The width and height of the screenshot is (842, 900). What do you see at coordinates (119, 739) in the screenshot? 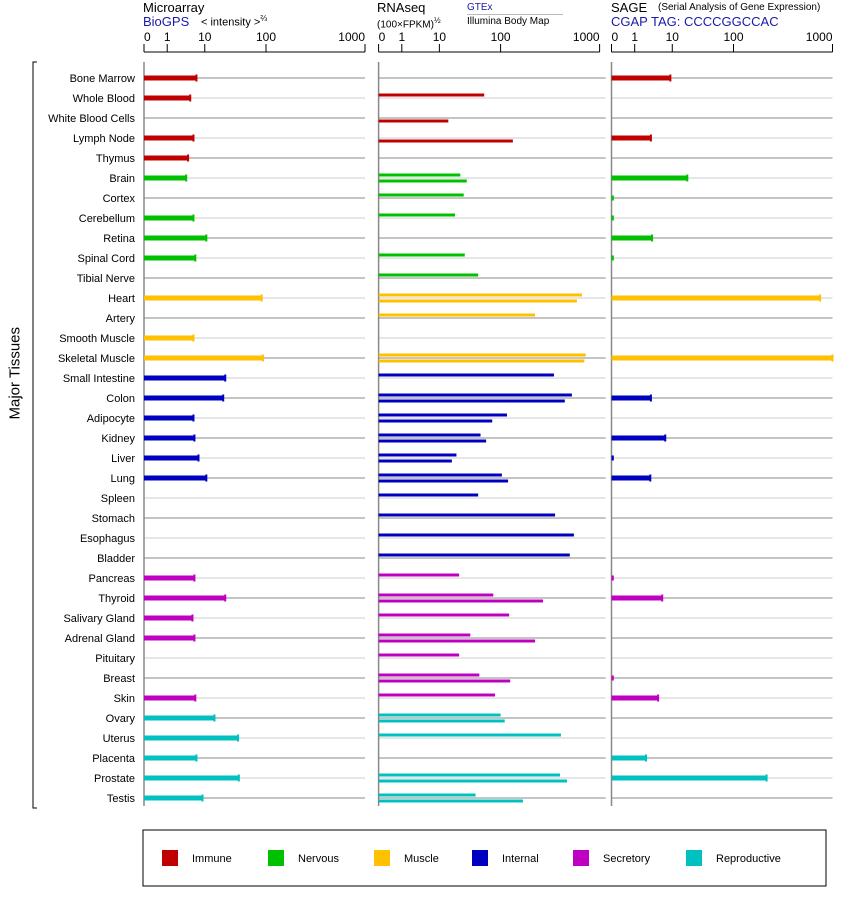
I see `tissue-label: Uterus` at bounding box center [119, 739].